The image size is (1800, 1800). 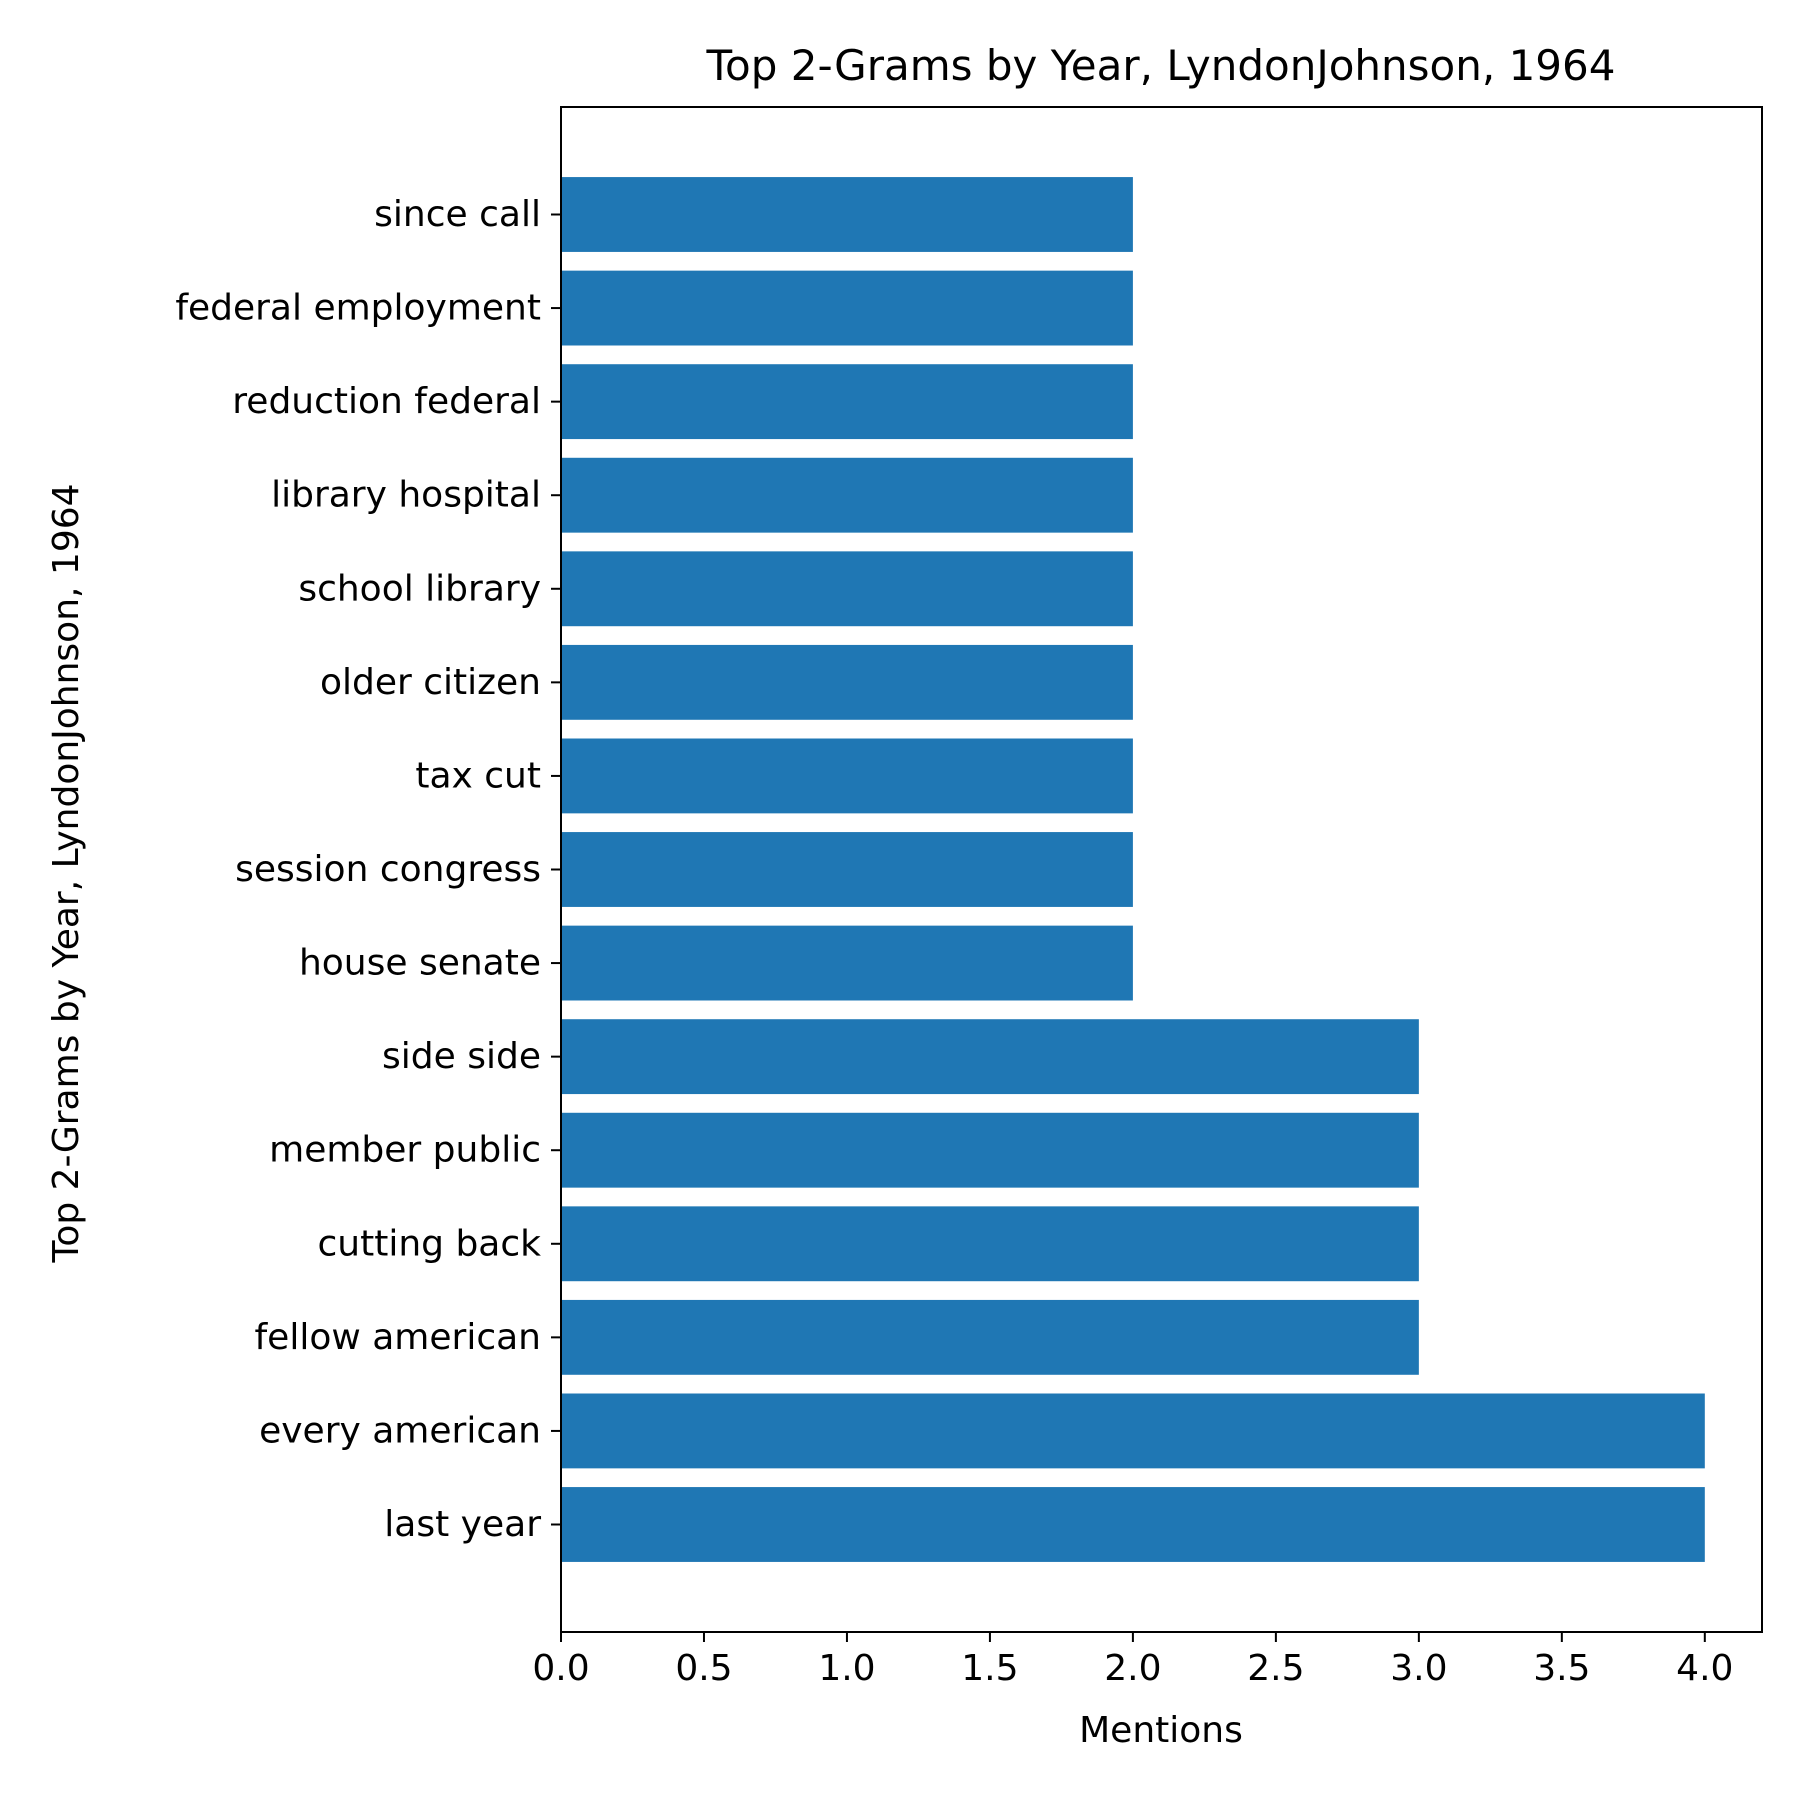 I want to click on bar-school-library, so click(x=847, y=589).